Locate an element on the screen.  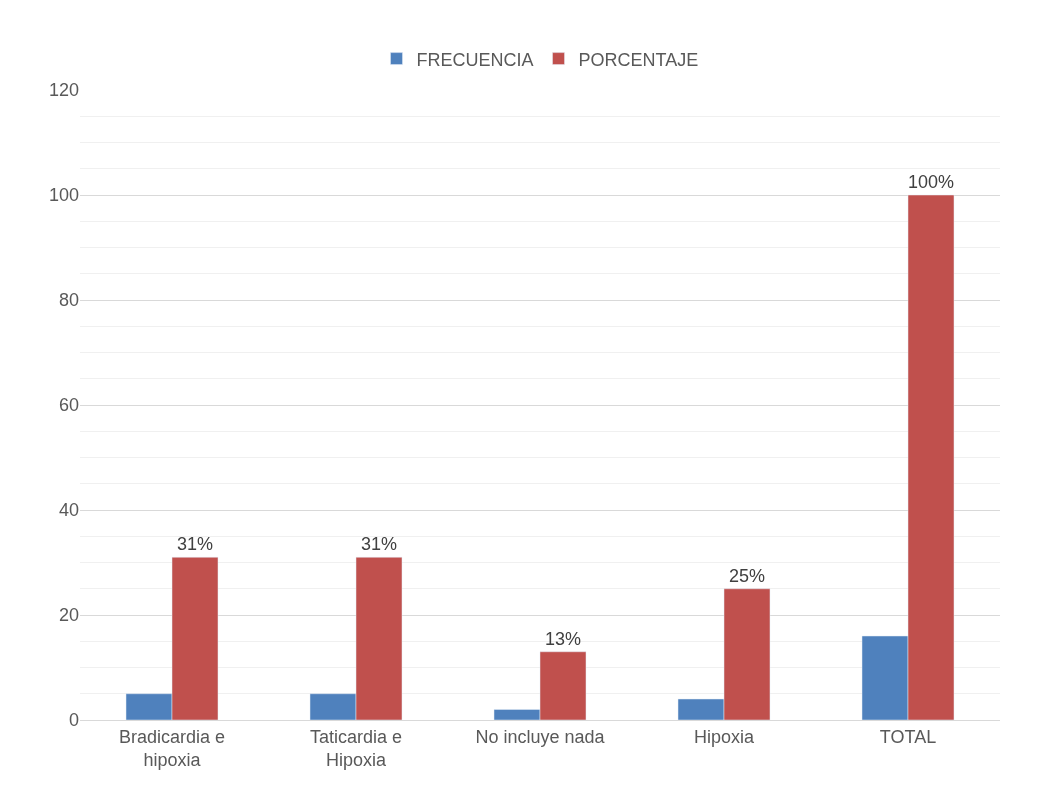
y-tick-label: 60 is located at coordinates (68, 405).